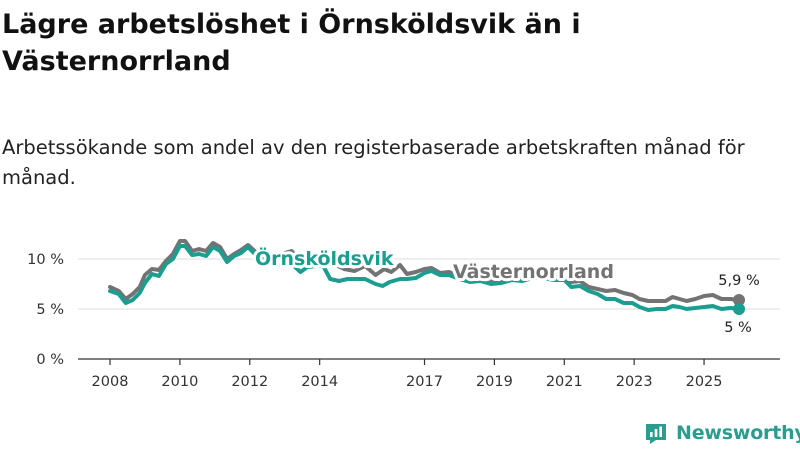  I want to click on y-tick-label: 0 %, so click(50, 360).